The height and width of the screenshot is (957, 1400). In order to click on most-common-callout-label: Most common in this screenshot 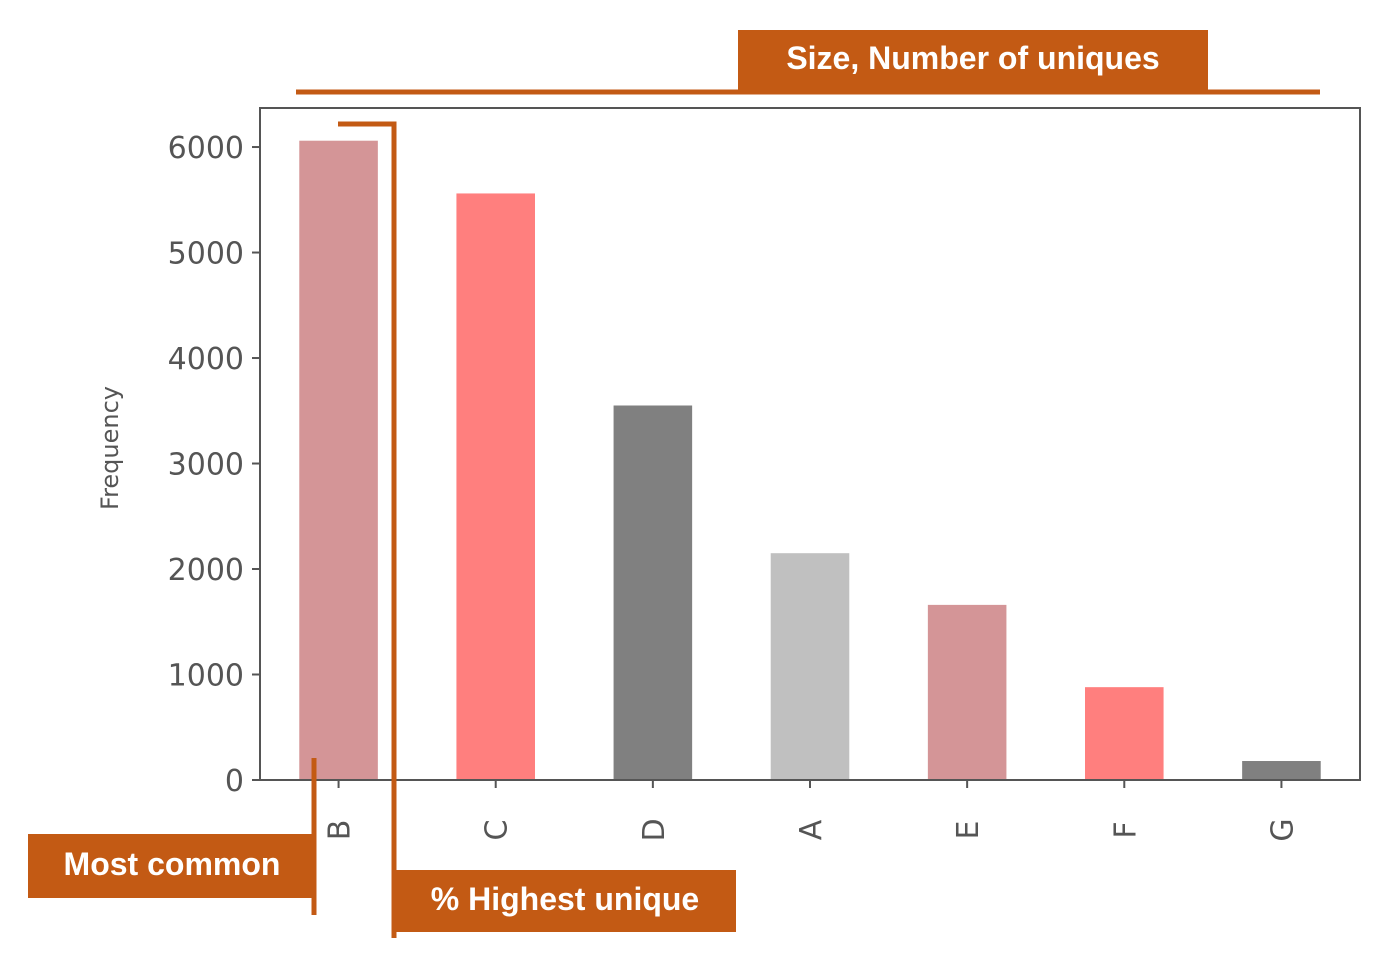, I will do `click(172, 864)`.